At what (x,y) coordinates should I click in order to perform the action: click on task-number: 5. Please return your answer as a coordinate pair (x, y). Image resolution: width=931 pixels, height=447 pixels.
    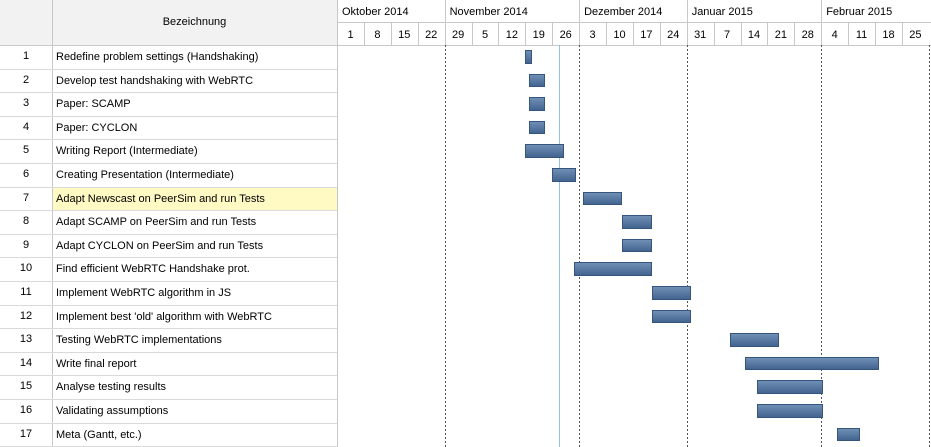
    Looking at the image, I should click on (26, 150).